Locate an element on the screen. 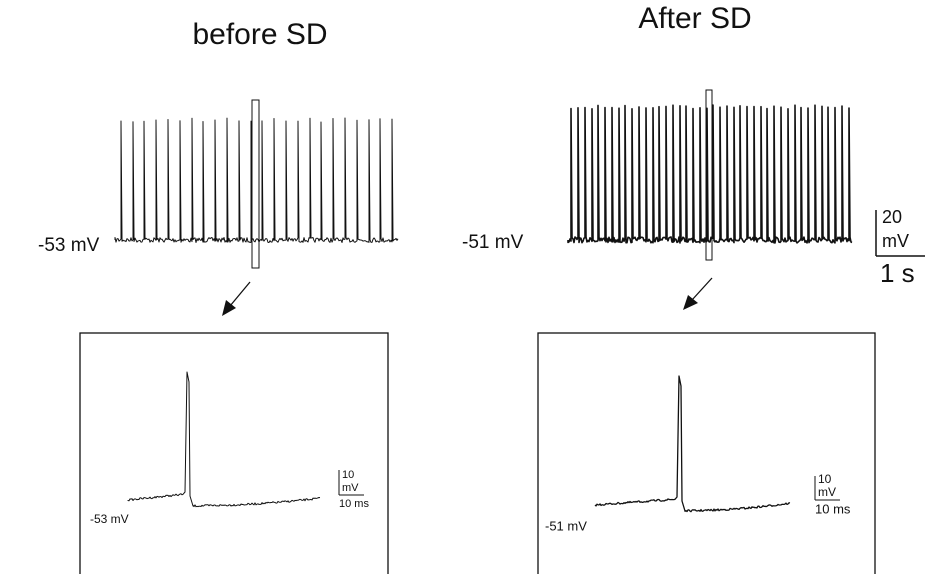 The width and height of the screenshot is (939, 574). panel-title: After SD is located at coordinates (694, 18).